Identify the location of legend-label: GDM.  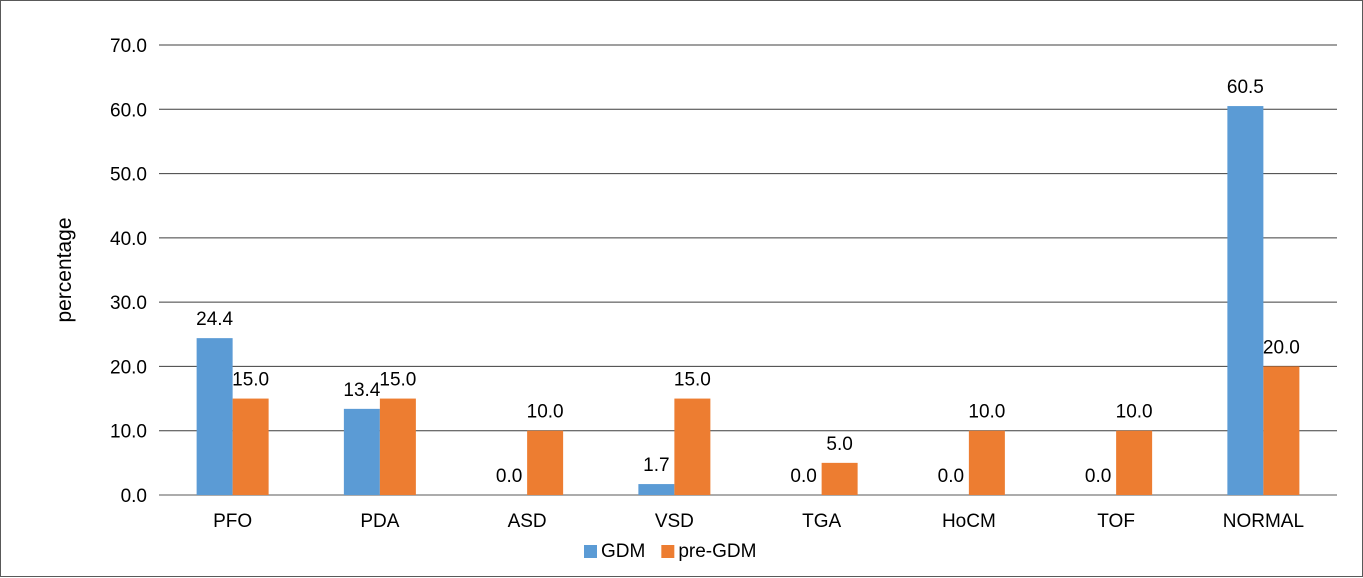
(623, 551).